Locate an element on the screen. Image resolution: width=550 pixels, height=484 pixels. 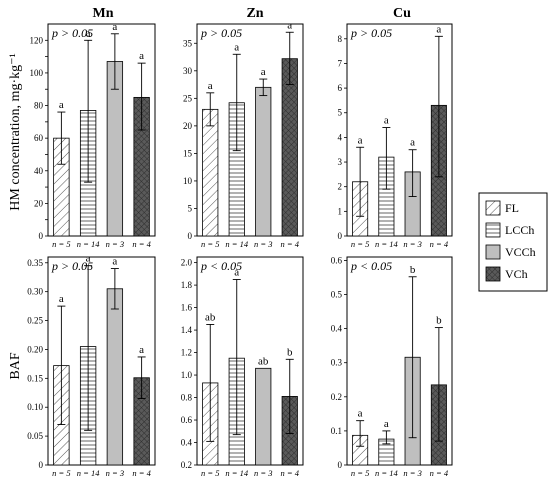
y-tick-label: 35 is located at coordinates (188, 43).